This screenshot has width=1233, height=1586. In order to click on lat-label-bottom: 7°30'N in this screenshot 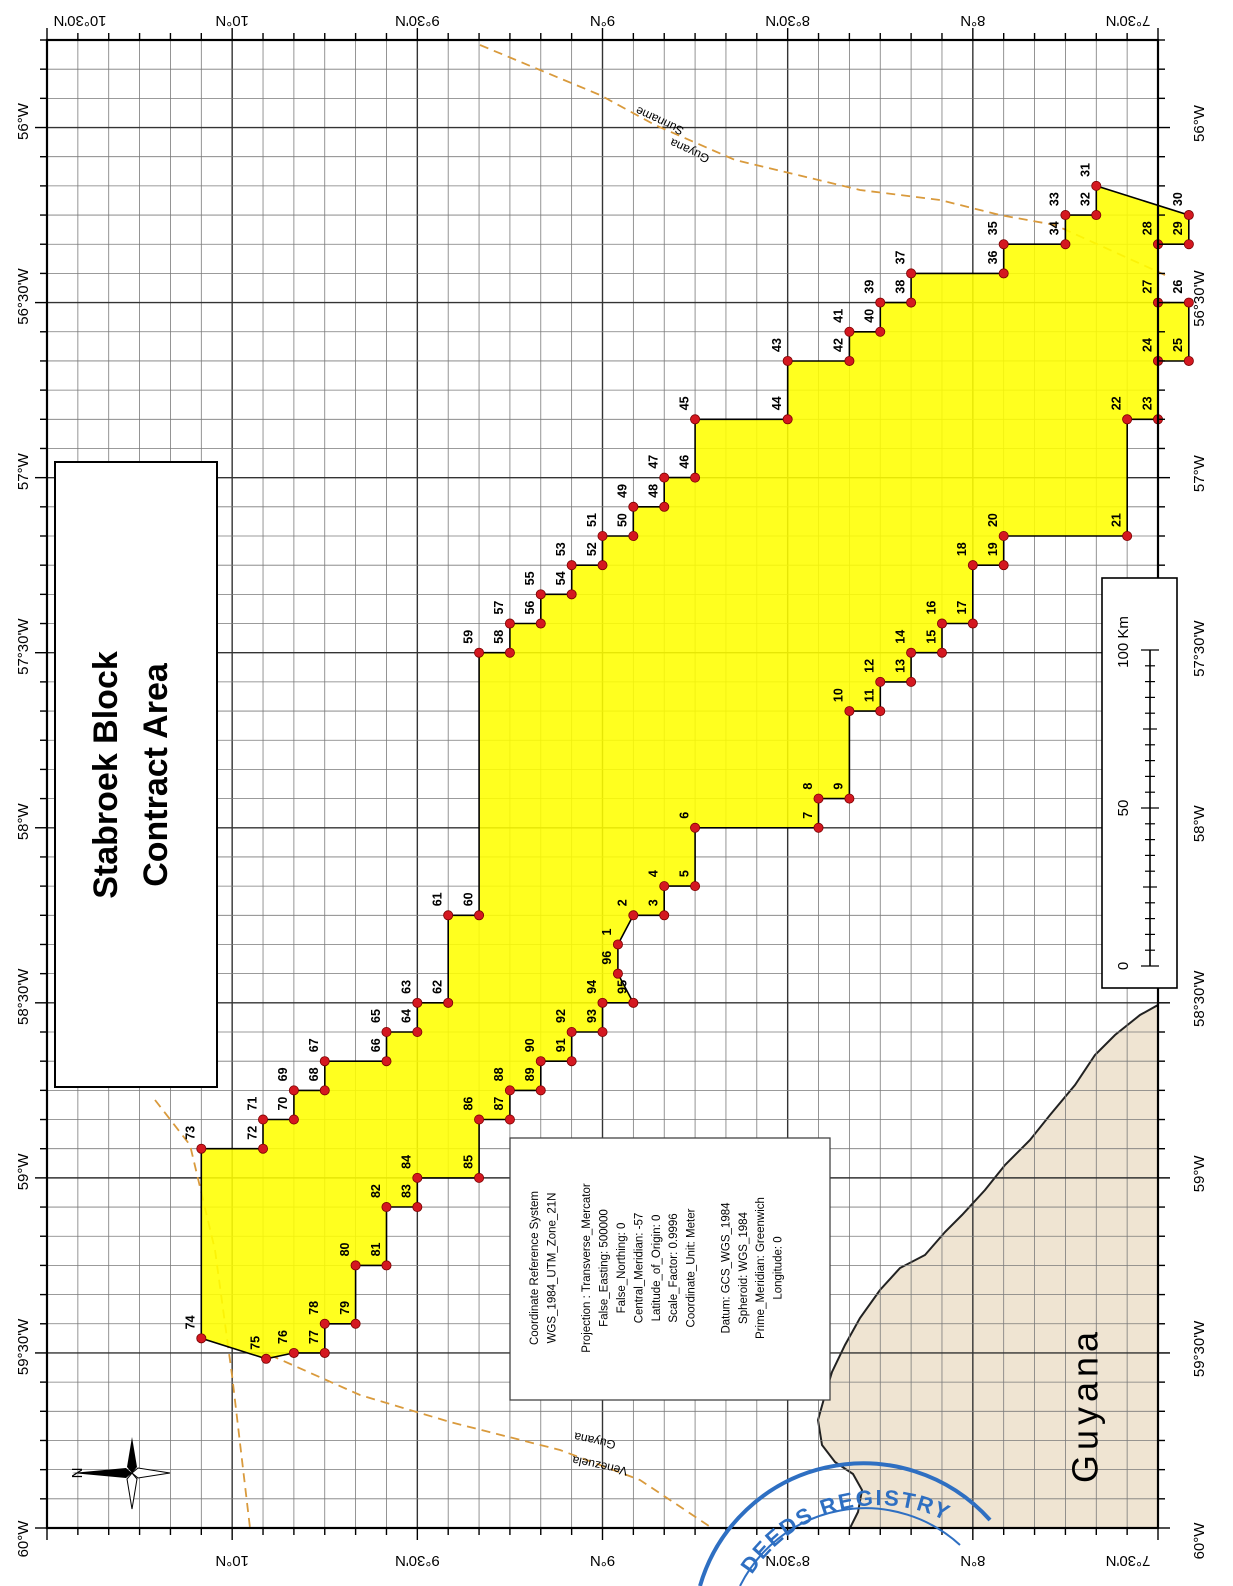, I will do `click(1128, 1560)`.